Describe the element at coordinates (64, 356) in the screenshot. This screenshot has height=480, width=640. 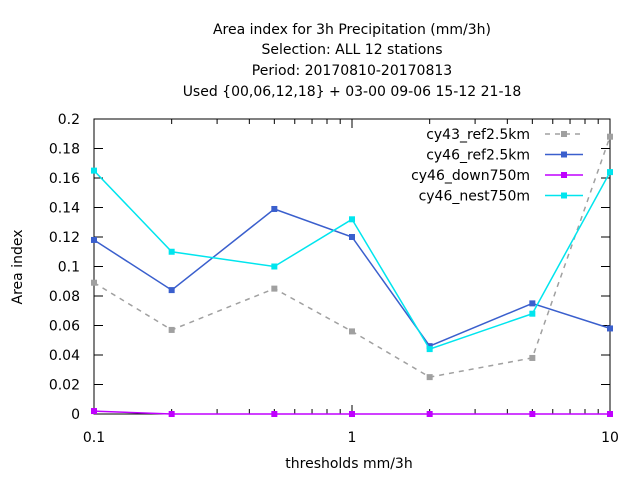
I see `y-tick-label: 0.04` at that location.